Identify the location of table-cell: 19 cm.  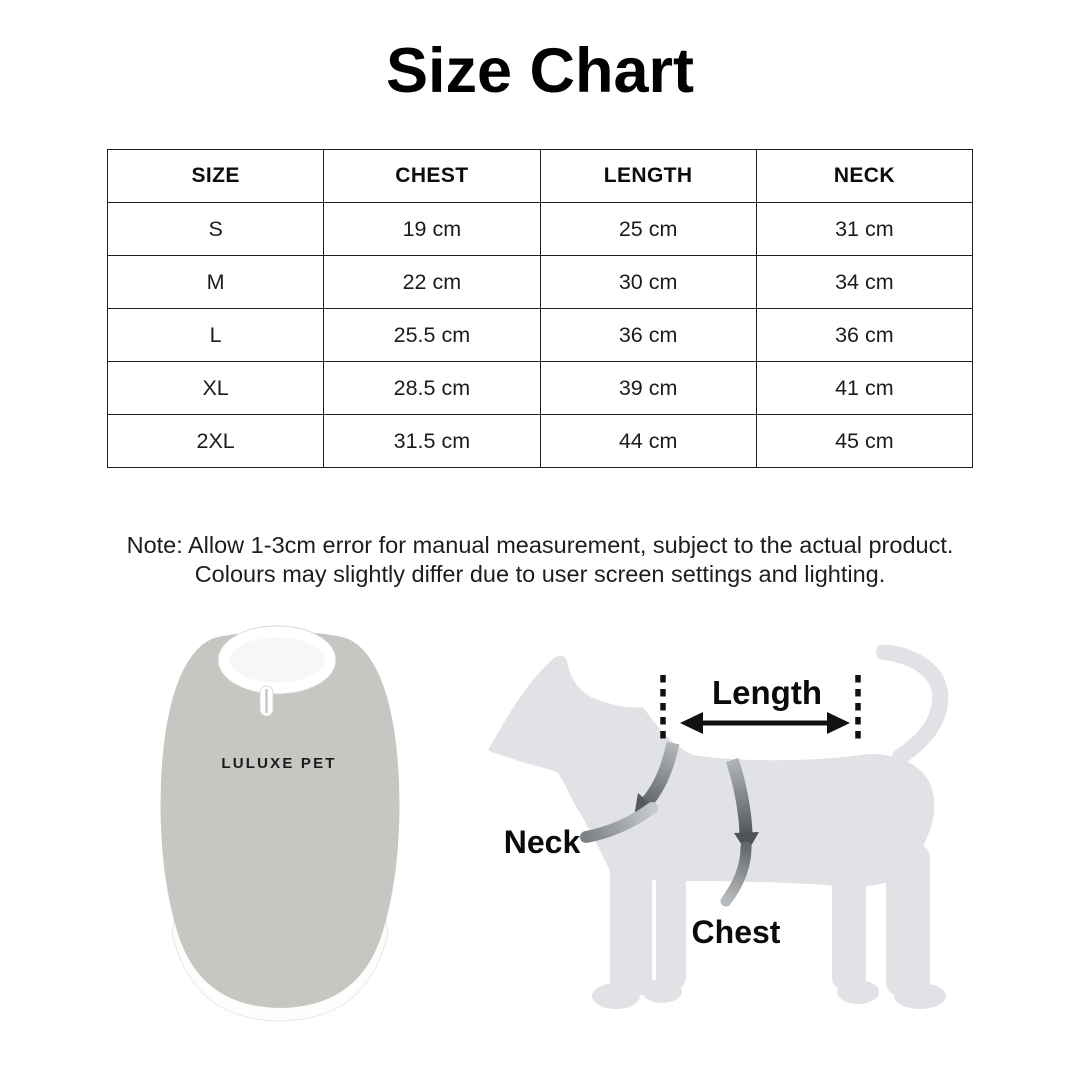
(432, 229).